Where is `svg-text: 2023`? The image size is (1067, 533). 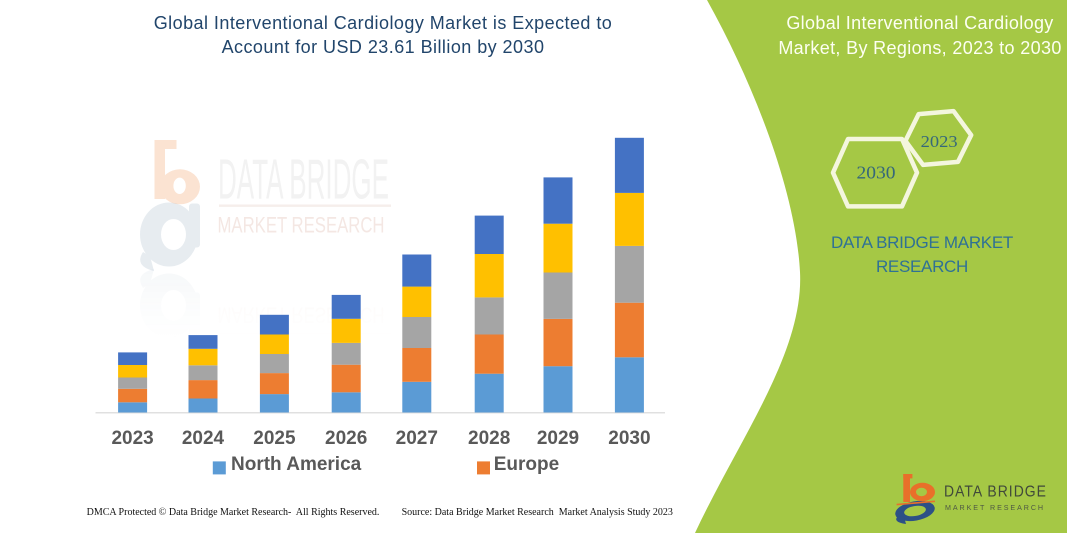
svg-text: 2023 is located at coordinates (939, 141).